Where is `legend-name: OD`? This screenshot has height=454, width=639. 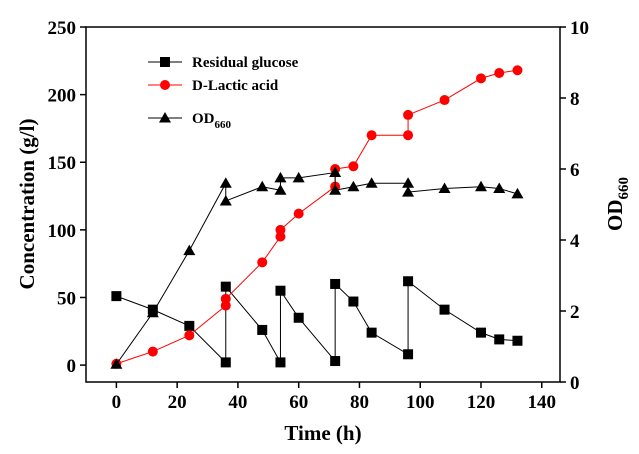
legend-name: OD is located at coordinates (203, 119).